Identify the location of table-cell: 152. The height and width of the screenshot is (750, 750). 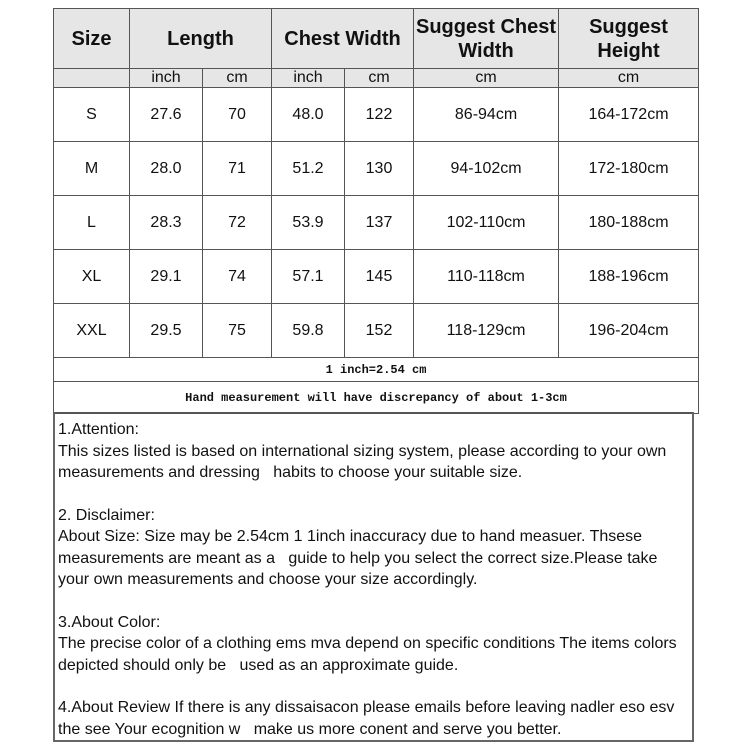
(379, 330).